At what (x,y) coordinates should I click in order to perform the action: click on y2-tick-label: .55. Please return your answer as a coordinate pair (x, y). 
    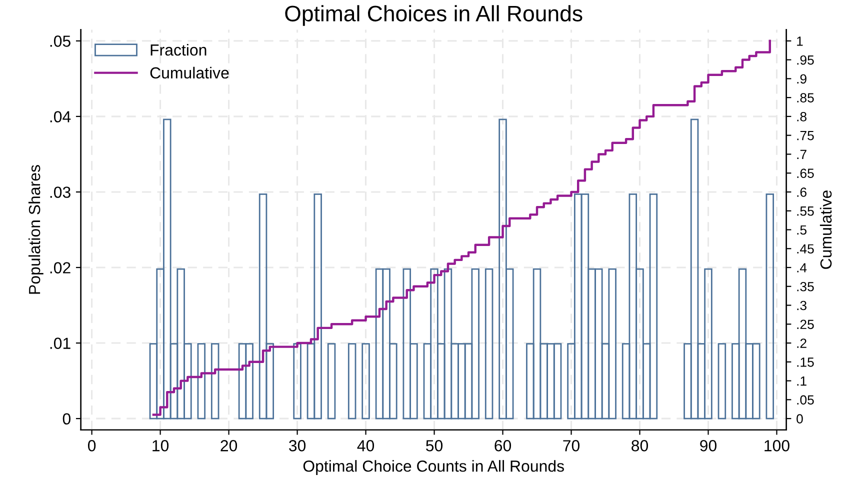
    Looking at the image, I should click on (805, 211).